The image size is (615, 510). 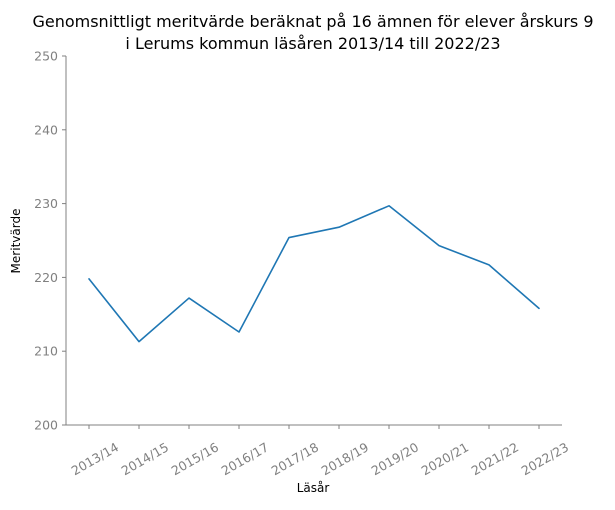 I want to click on y-tick-label: 210, so click(x=46, y=351).